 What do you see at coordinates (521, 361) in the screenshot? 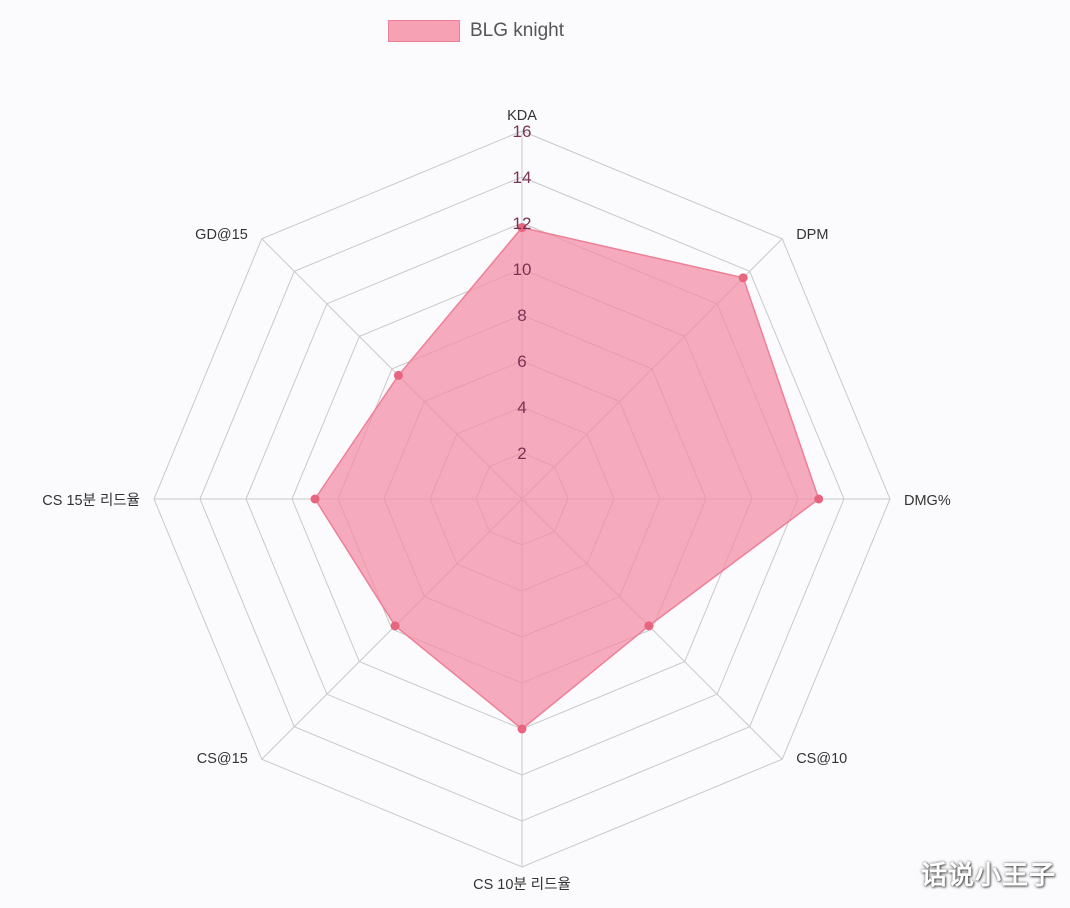
I see `tick-label: 6` at bounding box center [521, 361].